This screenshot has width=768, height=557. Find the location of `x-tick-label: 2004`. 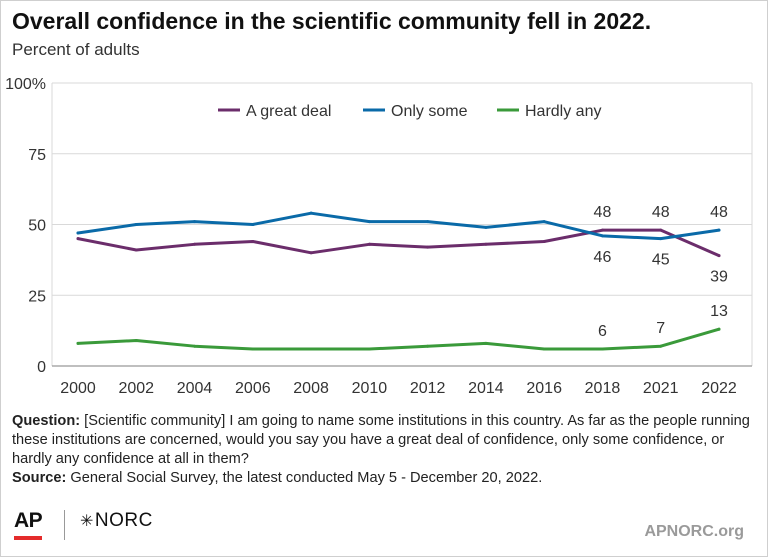

x-tick-label: 2004 is located at coordinates (195, 388).